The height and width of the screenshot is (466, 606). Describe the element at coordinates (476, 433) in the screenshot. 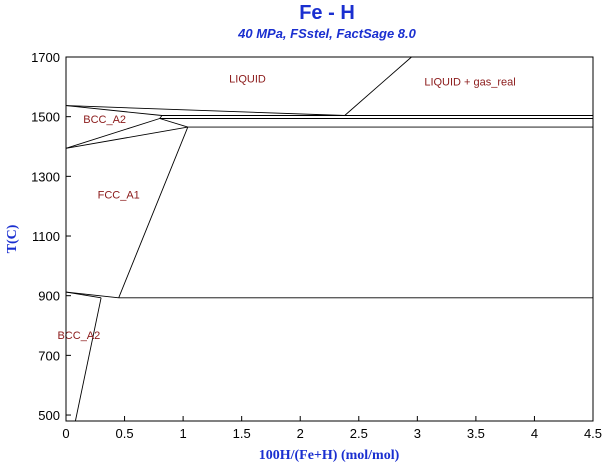

I see `x-tick-label: 3.5` at that location.